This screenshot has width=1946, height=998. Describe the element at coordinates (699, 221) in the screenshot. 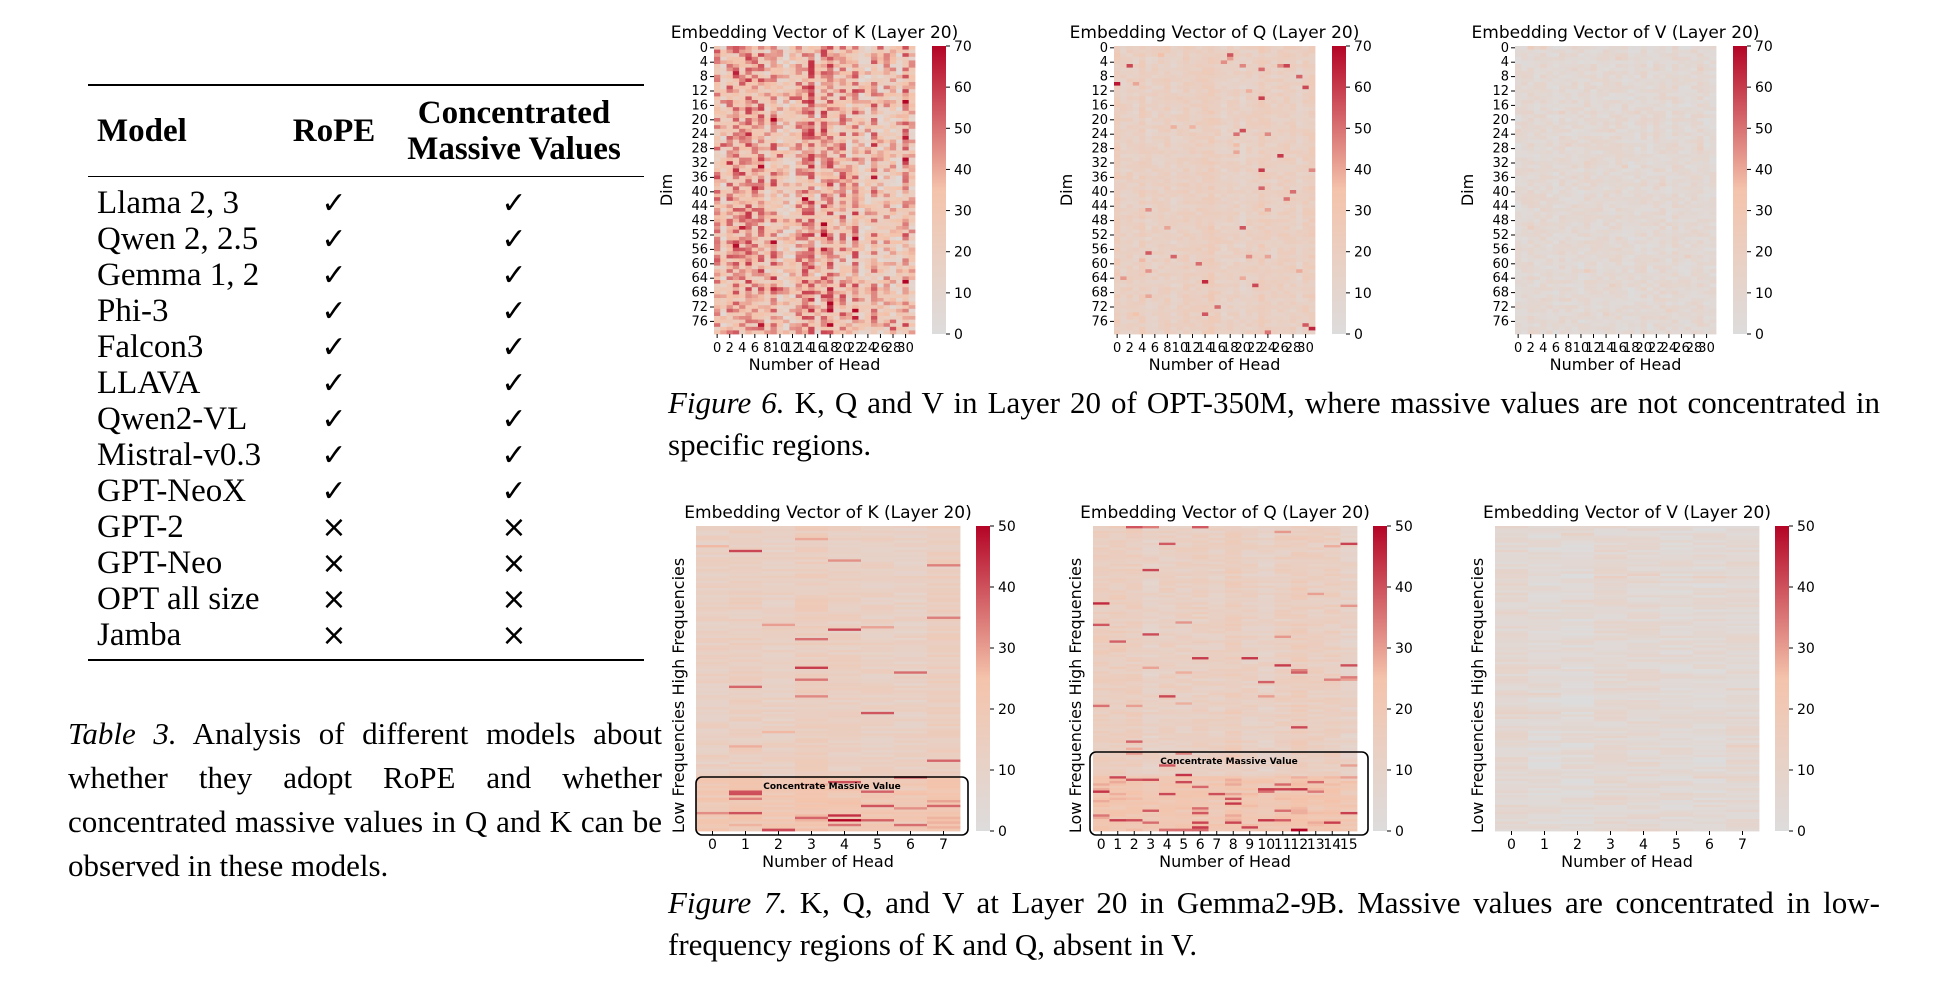

I see `y-tick-label: 48` at that location.